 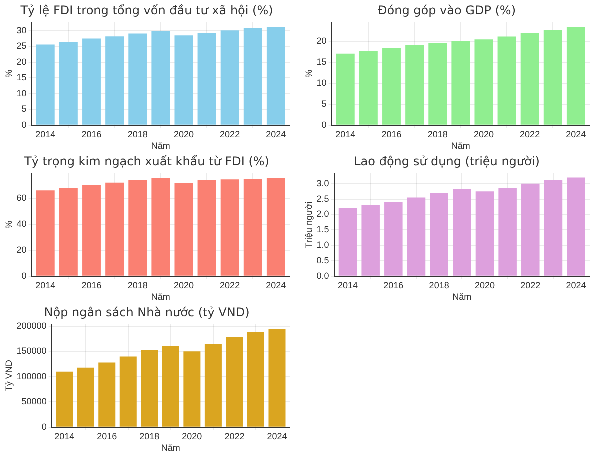 I want to click on chart-title: Tỷ lệ FDI trong tổng vốn đầu tư xã hội (%), so click(x=147, y=10).